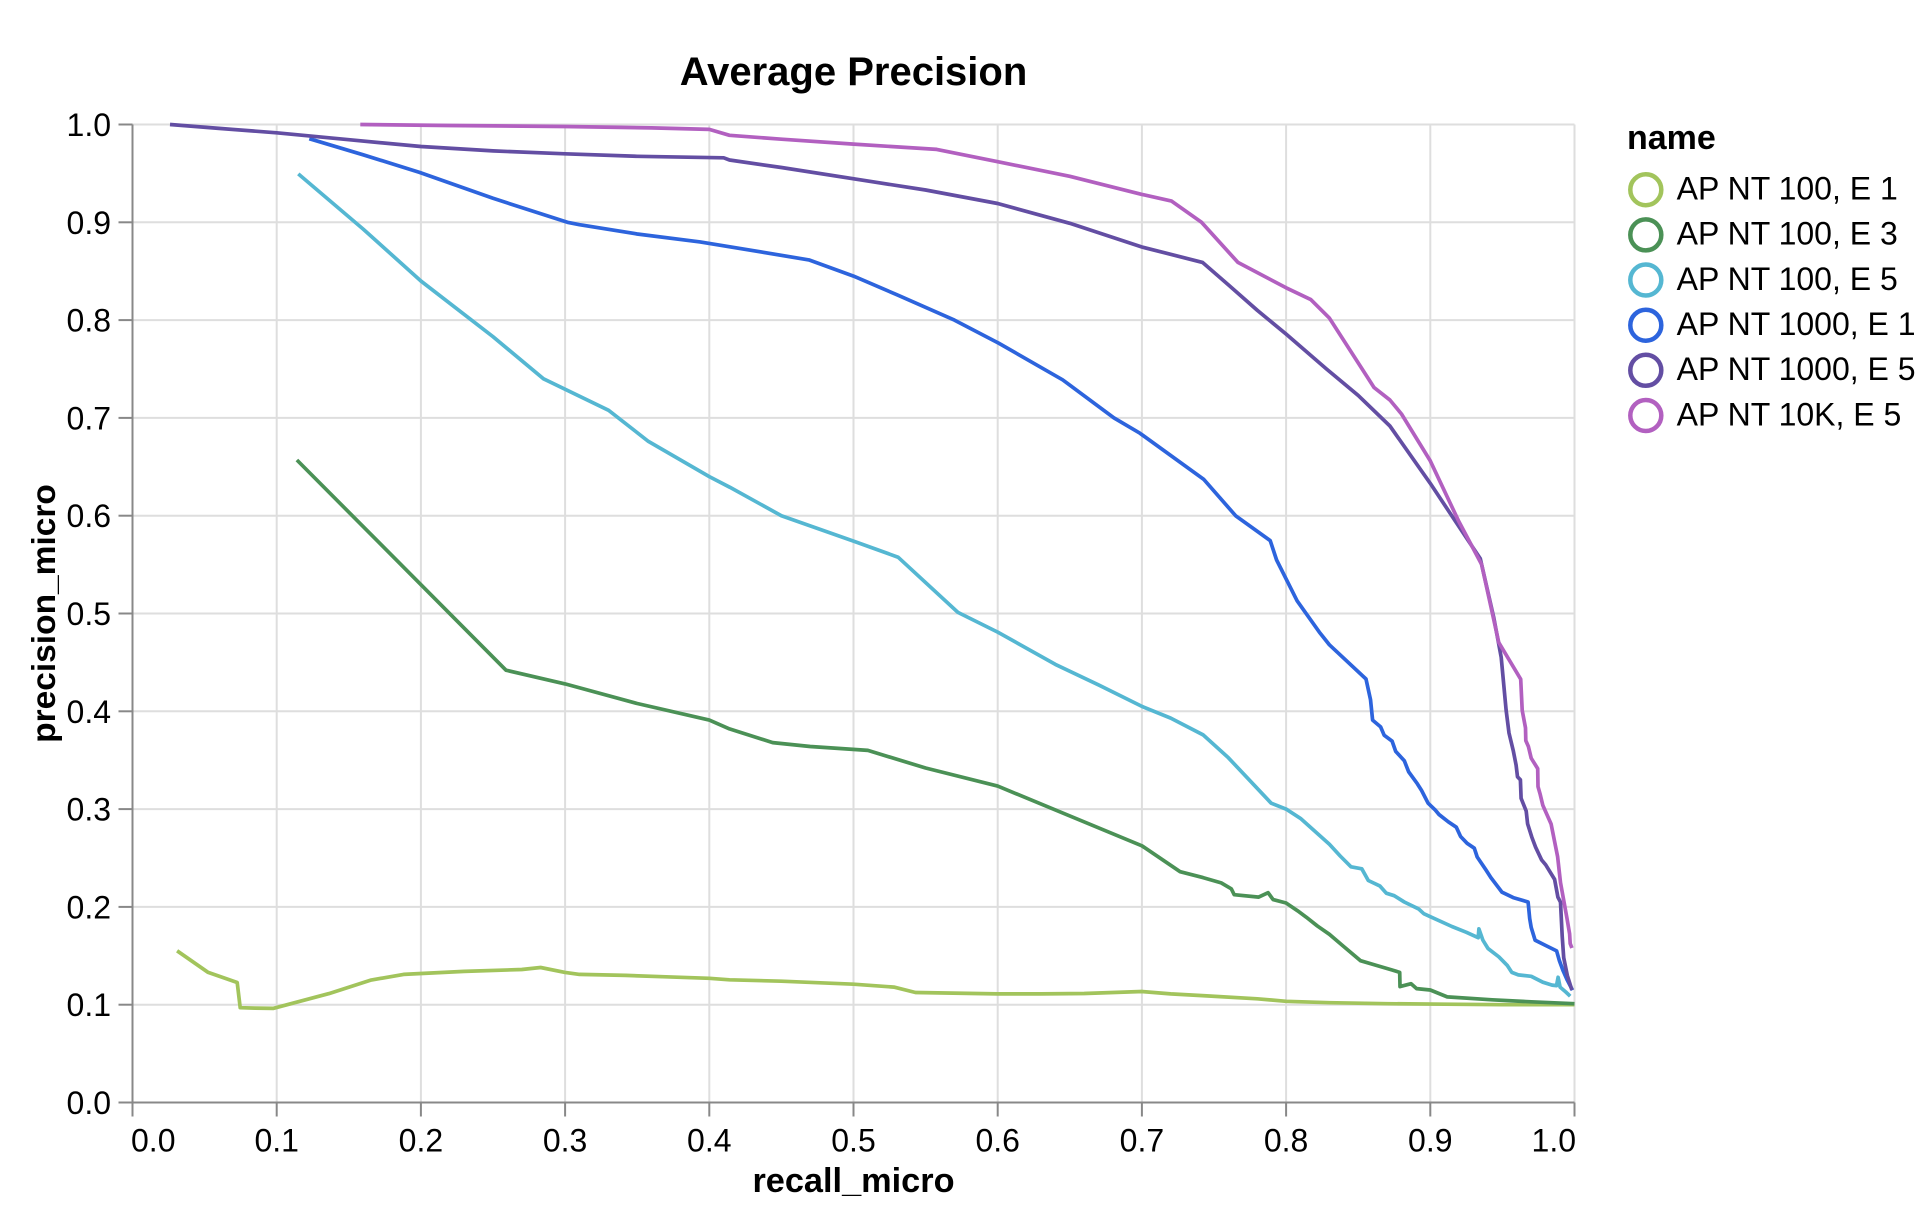 This screenshot has height=1228, width=1930. What do you see at coordinates (1787, 234) in the screenshot?
I see `svg-text: AP NT 100, E 3` at bounding box center [1787, 234].